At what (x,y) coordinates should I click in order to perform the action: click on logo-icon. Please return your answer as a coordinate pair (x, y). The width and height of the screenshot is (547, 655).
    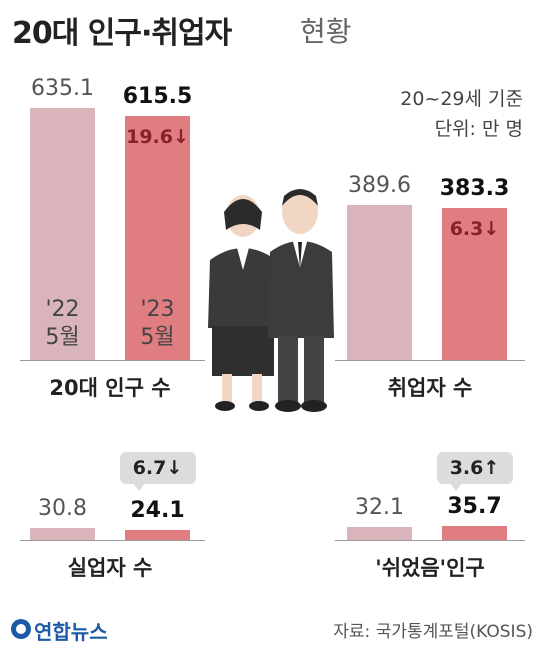
    Looking at the image, I should click on (21, 629).